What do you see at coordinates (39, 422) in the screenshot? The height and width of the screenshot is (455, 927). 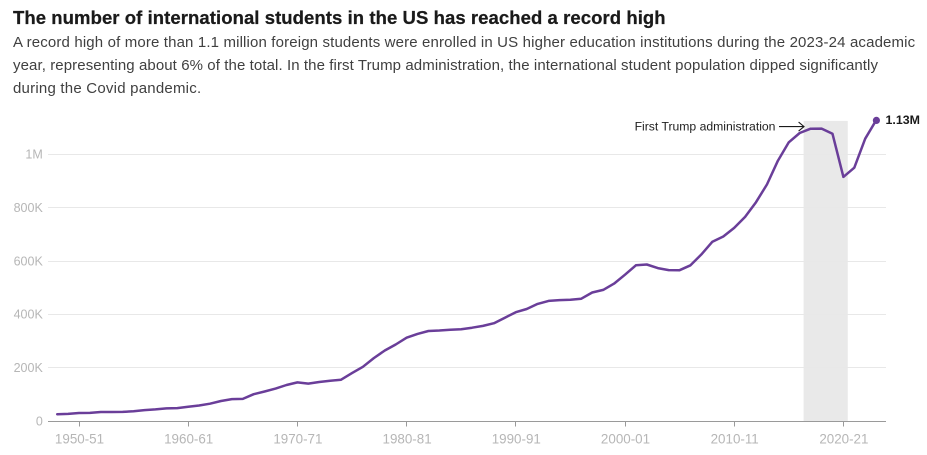 I see `svg-text: 0` at bounding box center [39, 422].